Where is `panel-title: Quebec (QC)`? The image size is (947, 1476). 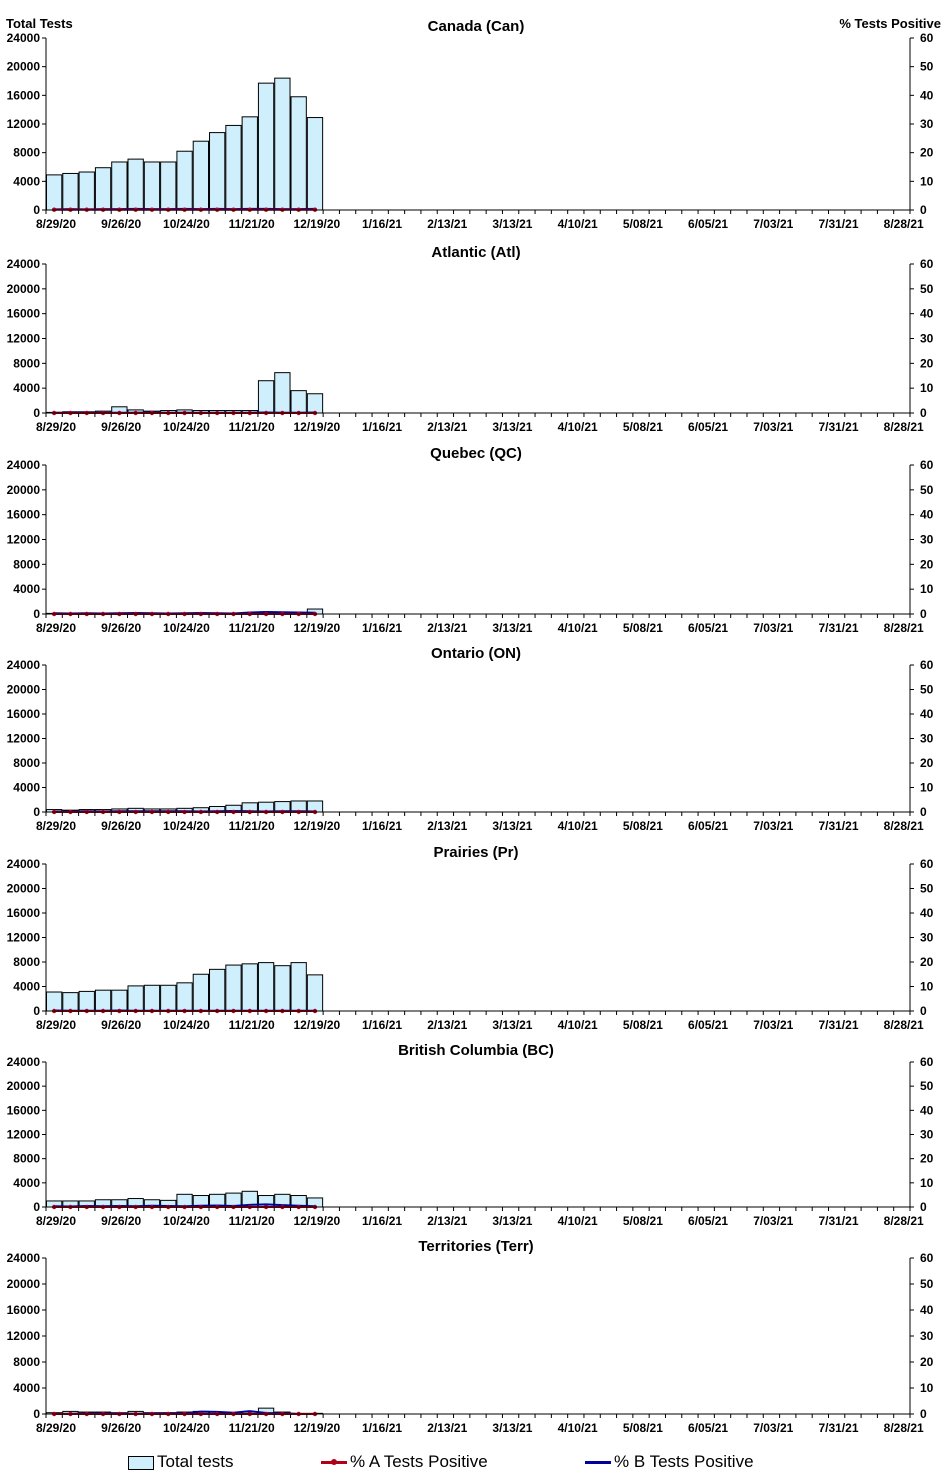
panel-title: Quebec (QC) is located at coordinates (476, 453).